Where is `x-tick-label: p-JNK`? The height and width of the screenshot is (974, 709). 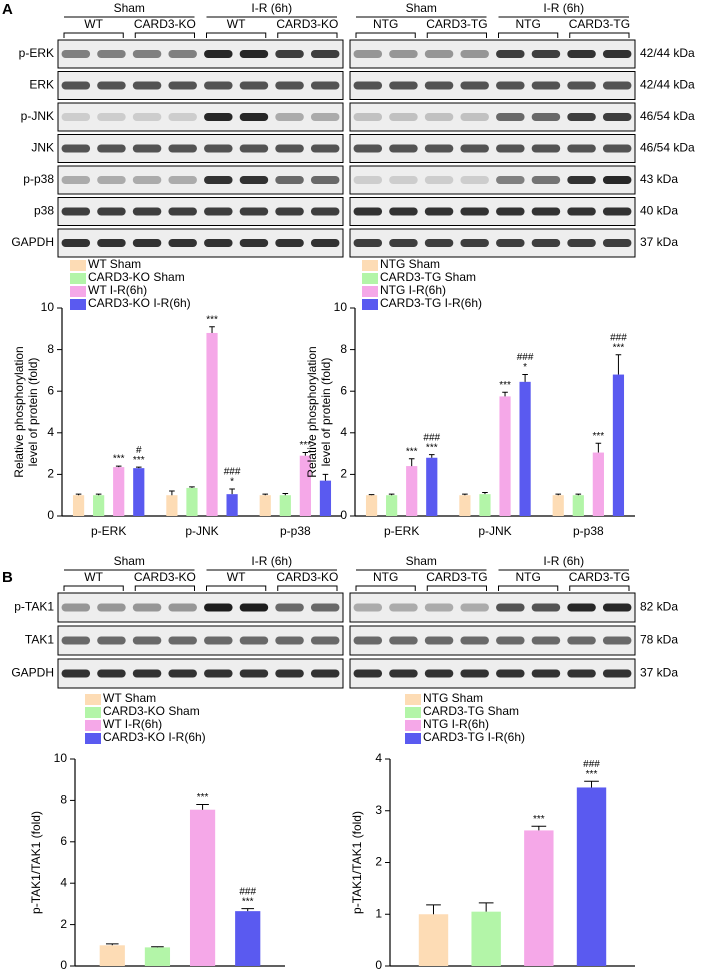 x-tick-label: p-JNK is located at coordinates (201, 531).